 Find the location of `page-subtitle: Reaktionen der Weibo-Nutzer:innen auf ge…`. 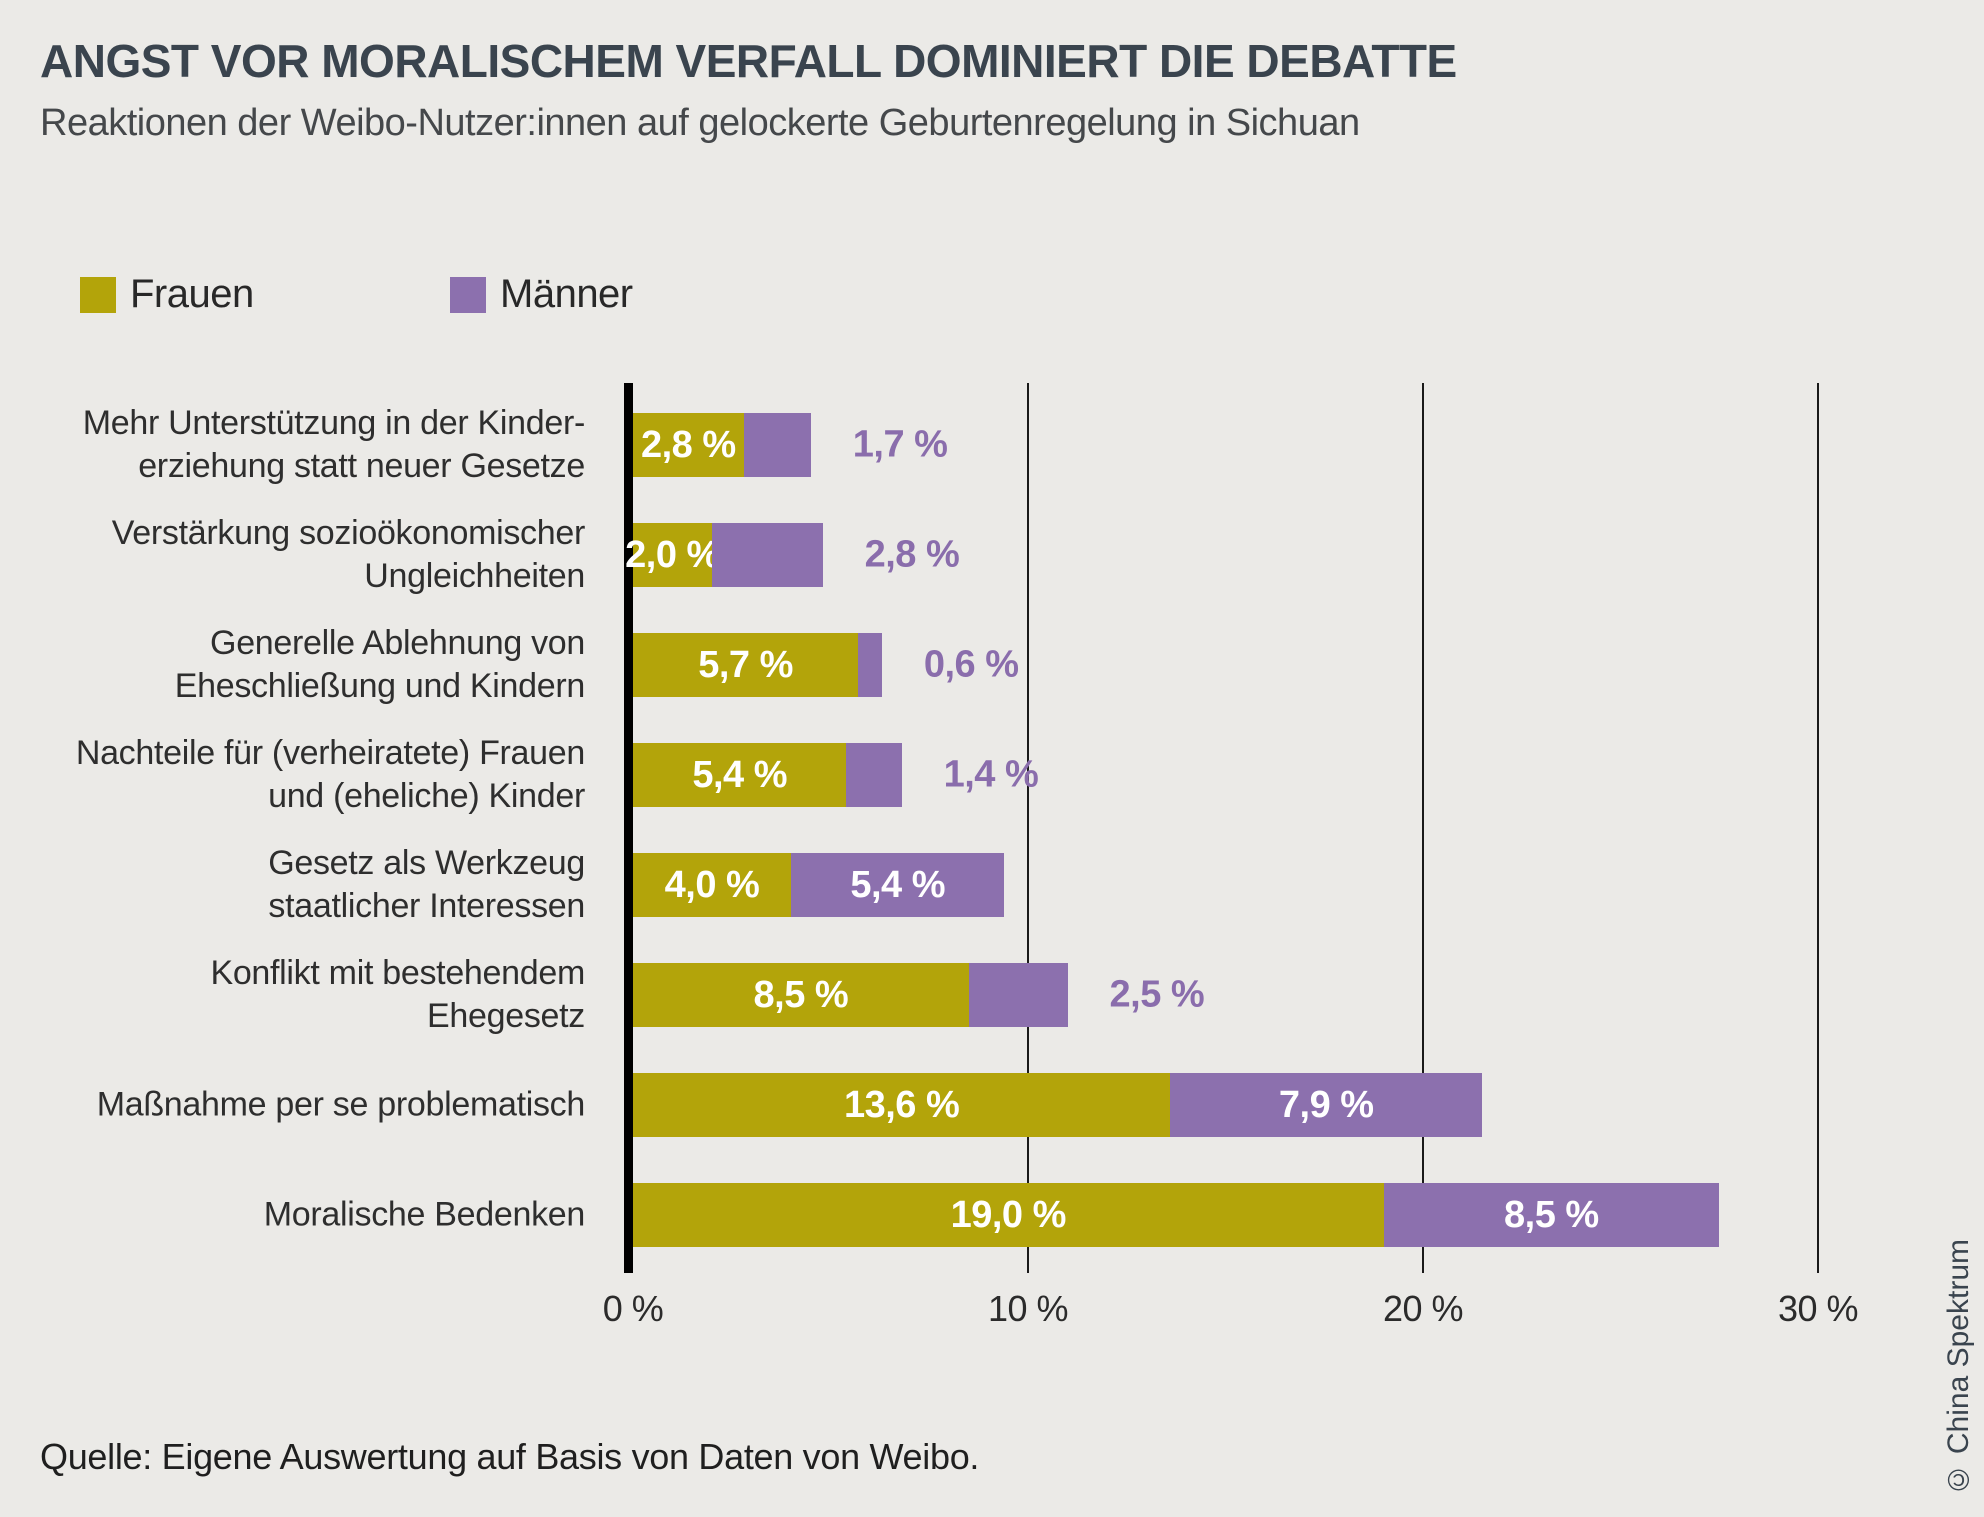

page-subtitle: Reaktionen der Weibo-Nutzer:innen auf ge… is located at coordinates (700, 123).